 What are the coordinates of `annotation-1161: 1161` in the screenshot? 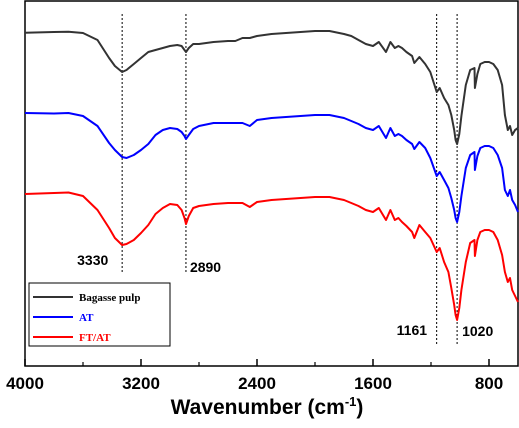 It's located at (412, 330).